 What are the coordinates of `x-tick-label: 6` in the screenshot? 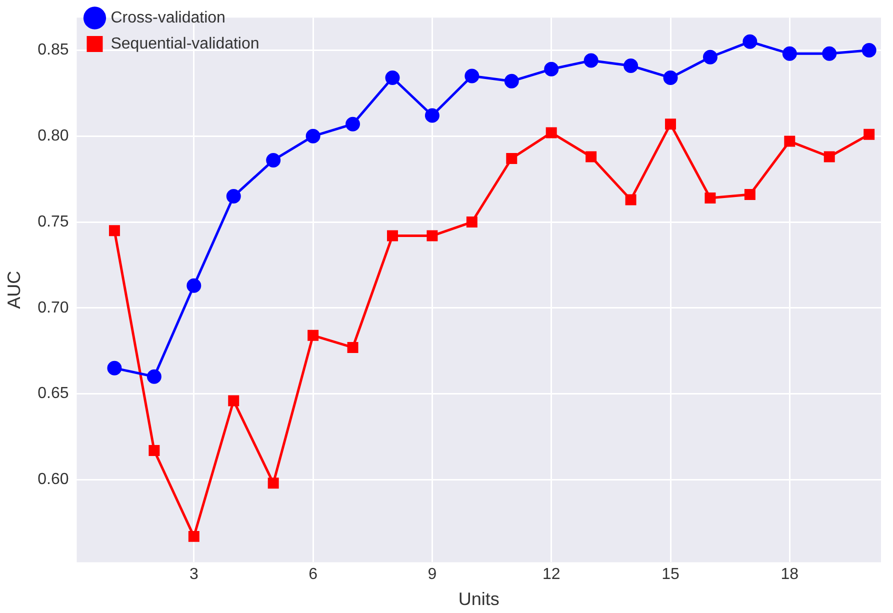 It's located at (313, 575).